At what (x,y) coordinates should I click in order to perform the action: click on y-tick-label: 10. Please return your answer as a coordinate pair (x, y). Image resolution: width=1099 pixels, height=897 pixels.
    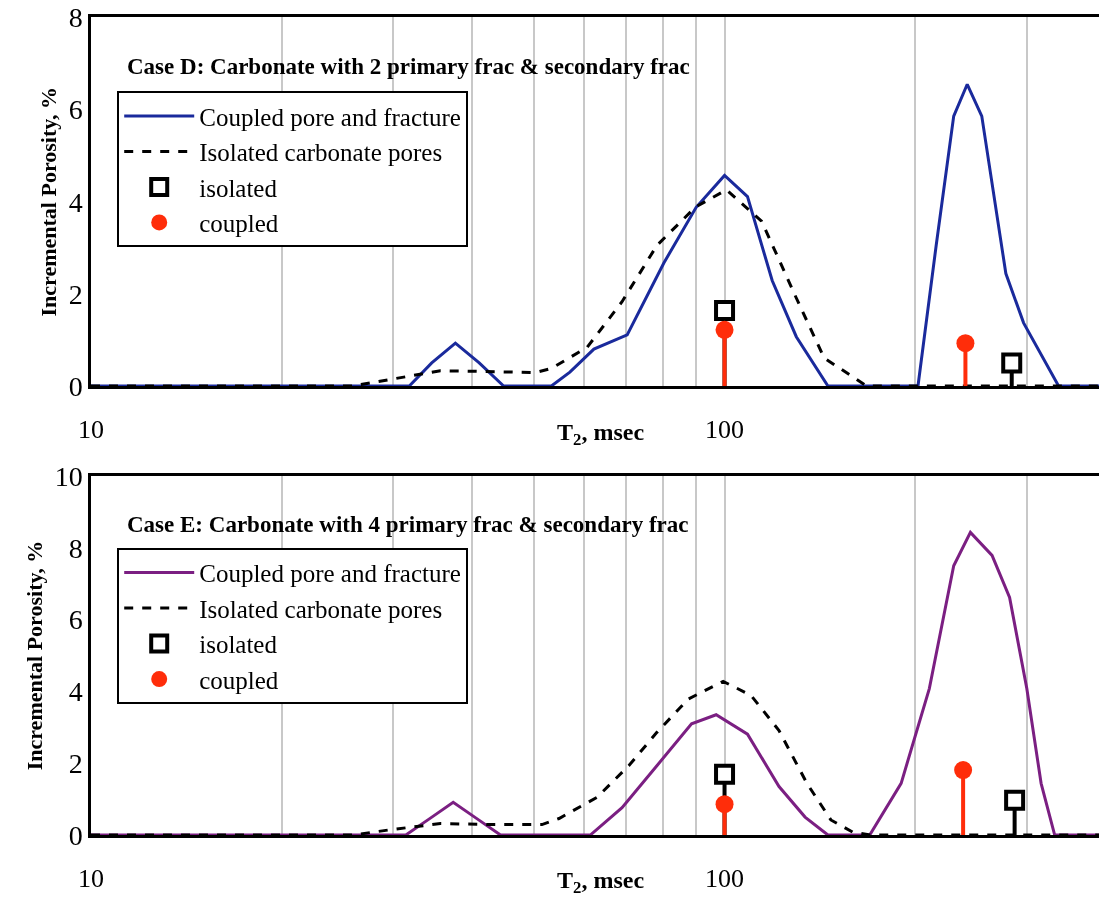
    Looking at the image, I should click on (68, 476).